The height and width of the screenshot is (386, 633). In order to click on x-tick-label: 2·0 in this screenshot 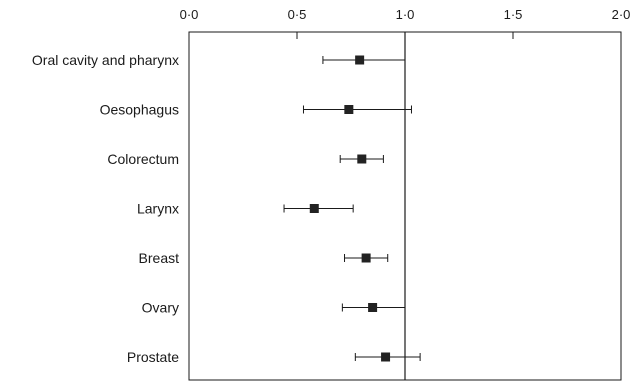, I will do `click(621, 14)`.